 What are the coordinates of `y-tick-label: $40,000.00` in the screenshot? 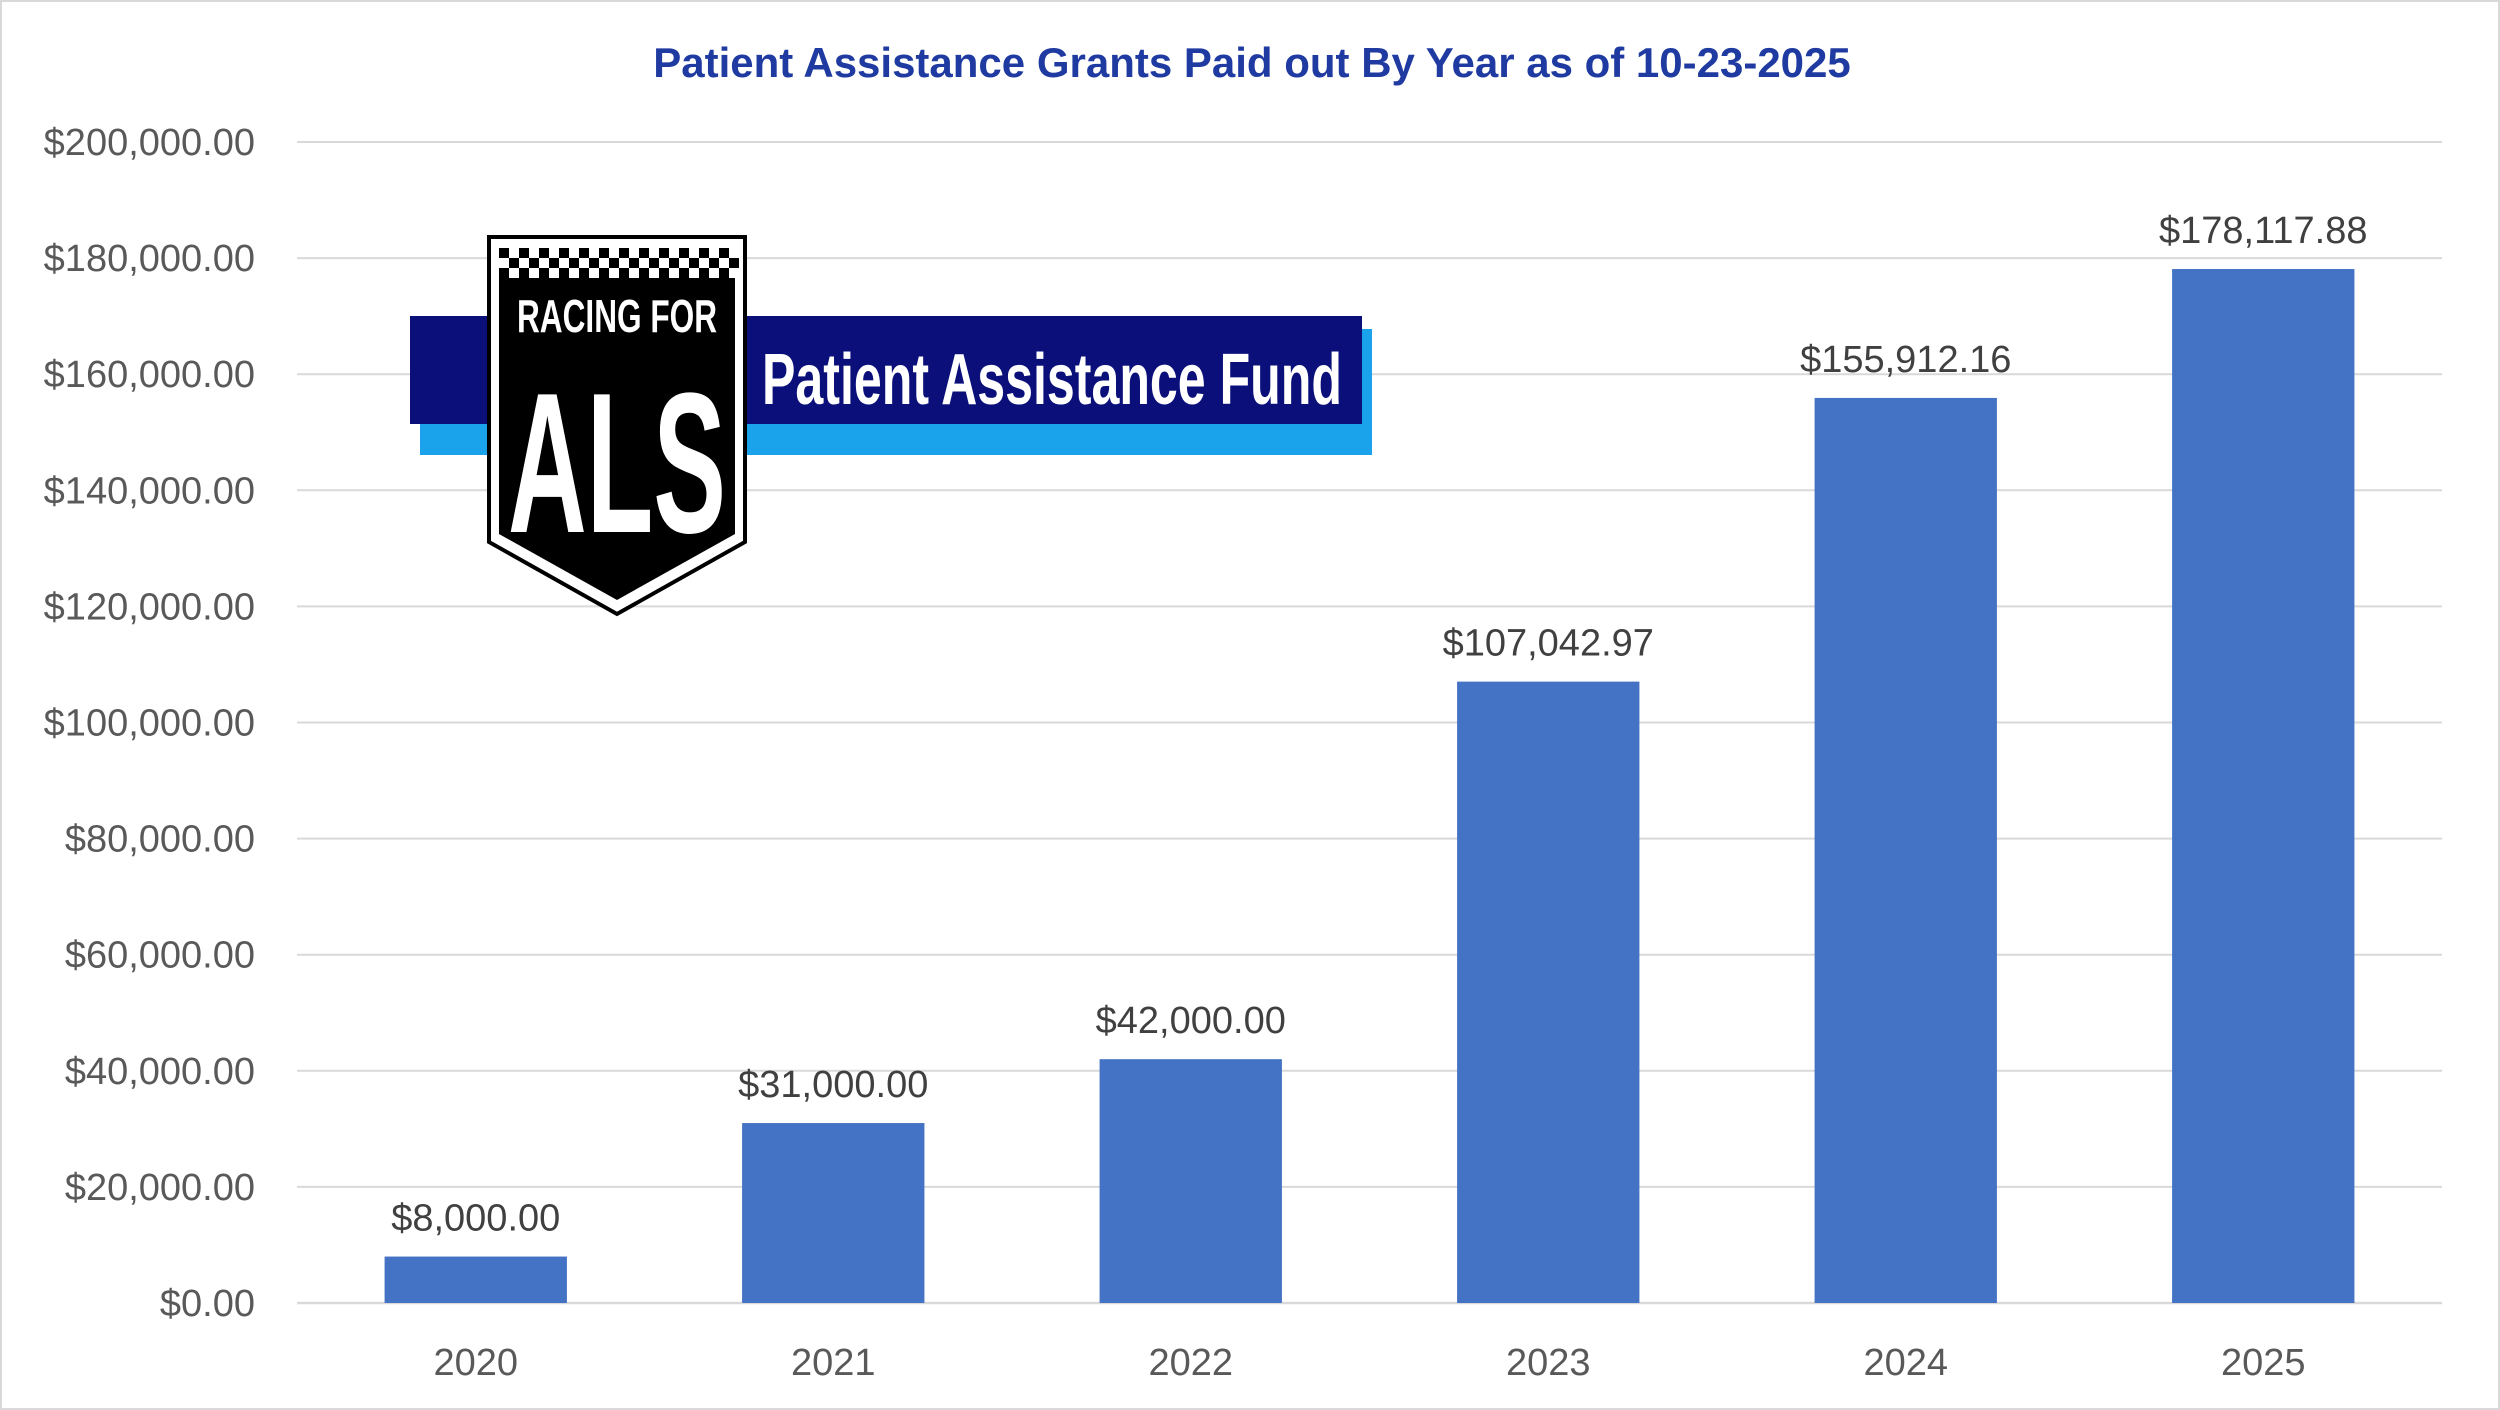 It's located at (160, 1072).